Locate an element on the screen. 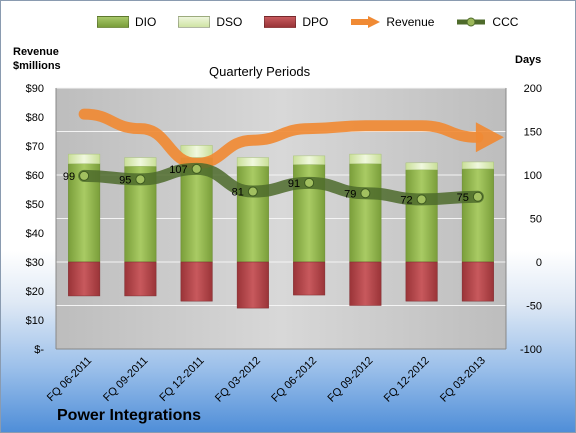 The image size is (576, 433). left-tick-label: $20 is located at coordinates (35, 292).